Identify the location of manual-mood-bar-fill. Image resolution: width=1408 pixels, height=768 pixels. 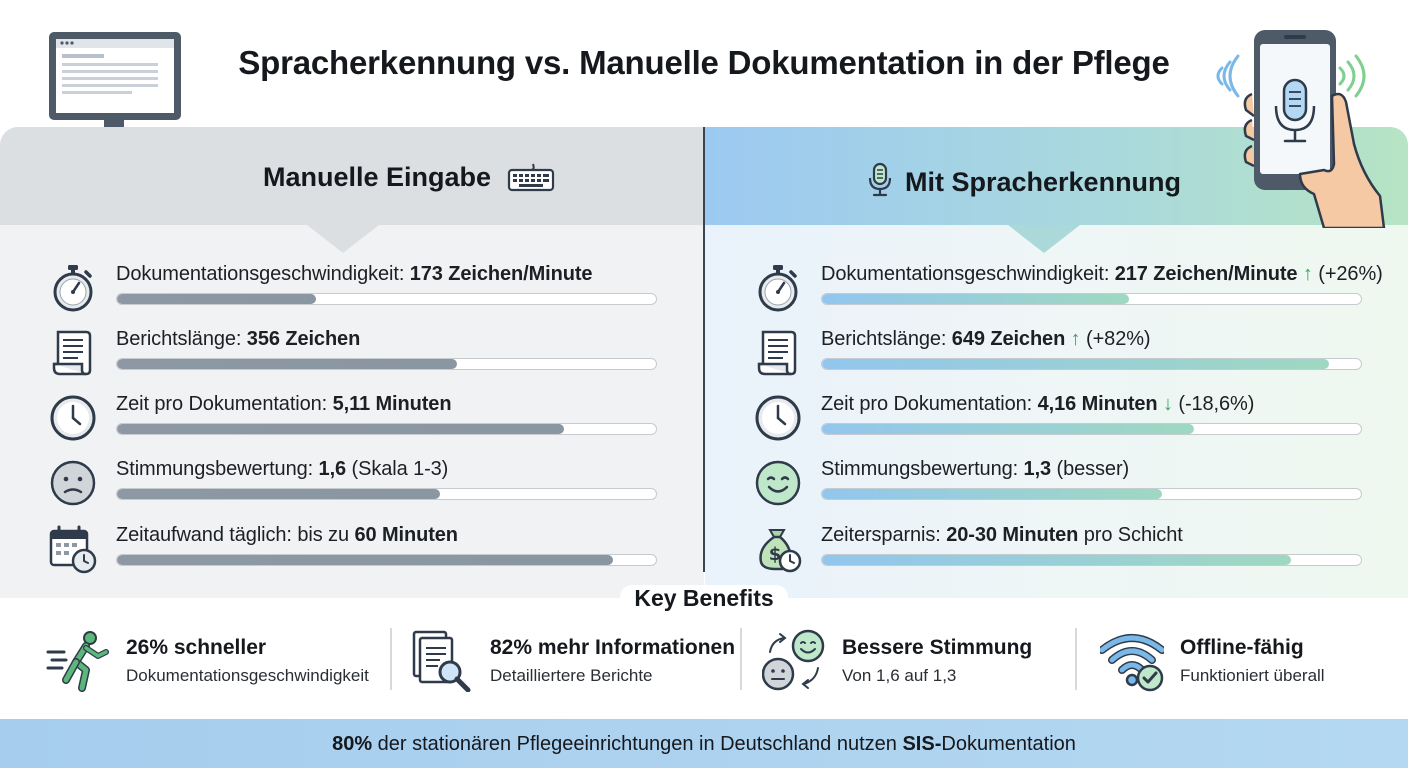
(279, 494).